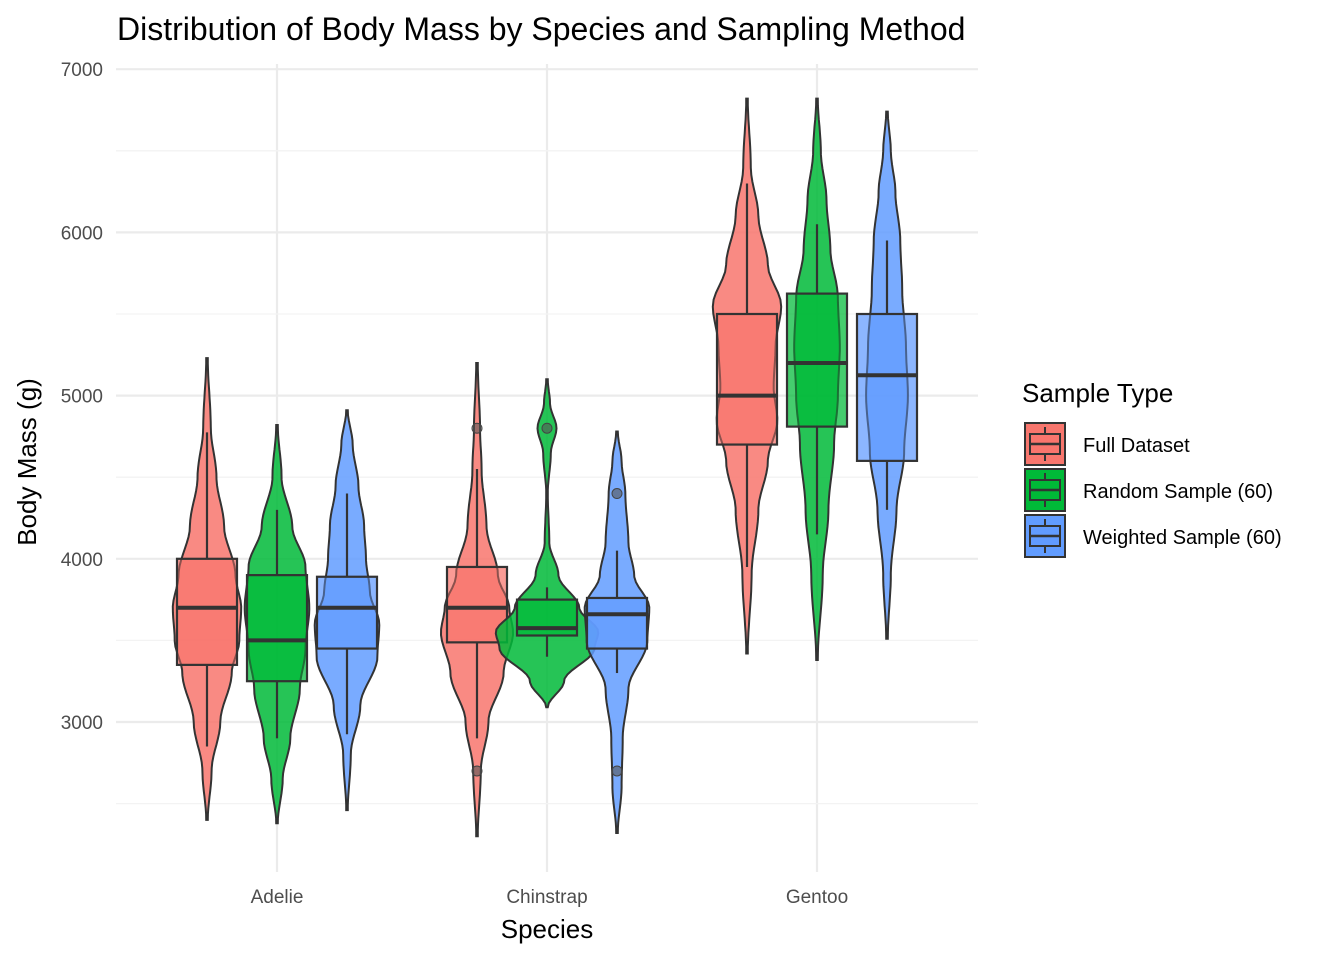 The image size is (1344, 960). I want to click on legend-key-2: Random Sample (60), so click(1148, 490).